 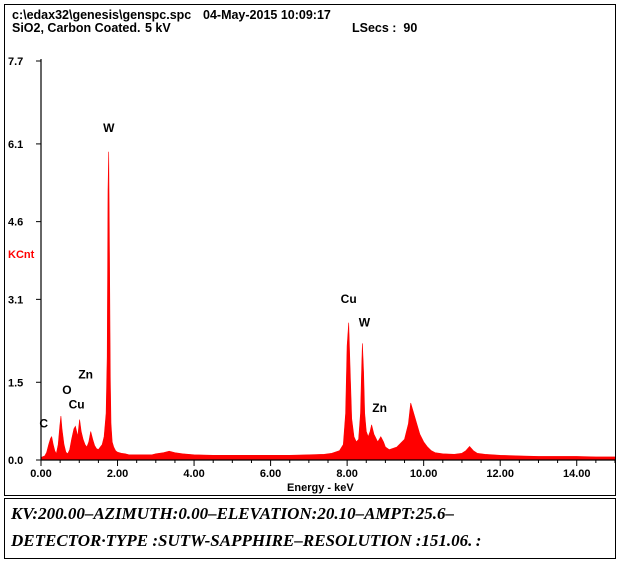 I want to click on y-tick-label: 4.6, so click(x=15, y=223).